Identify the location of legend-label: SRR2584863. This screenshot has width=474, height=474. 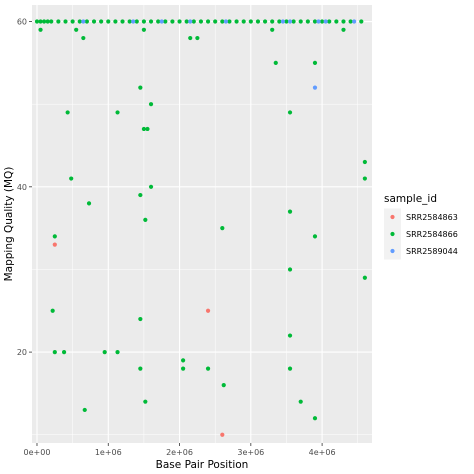
(432, 217).